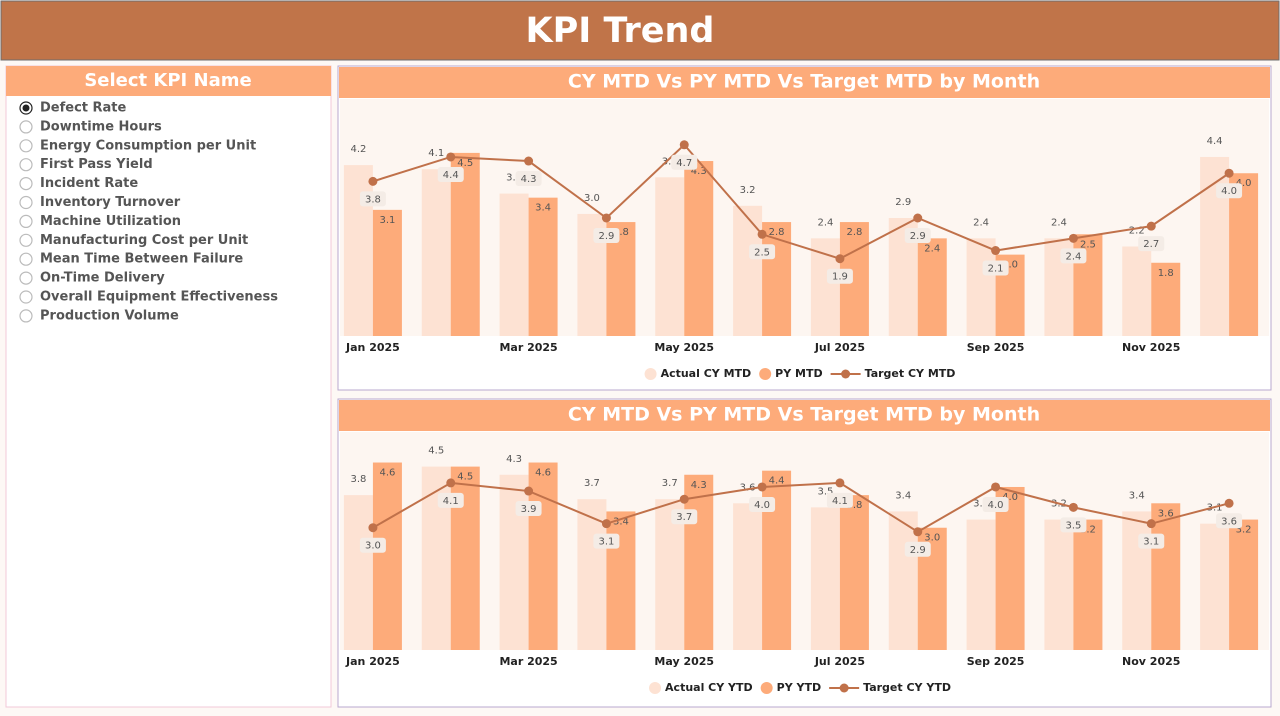  I want to click on data-label: 4.0, so click(1229, 191).